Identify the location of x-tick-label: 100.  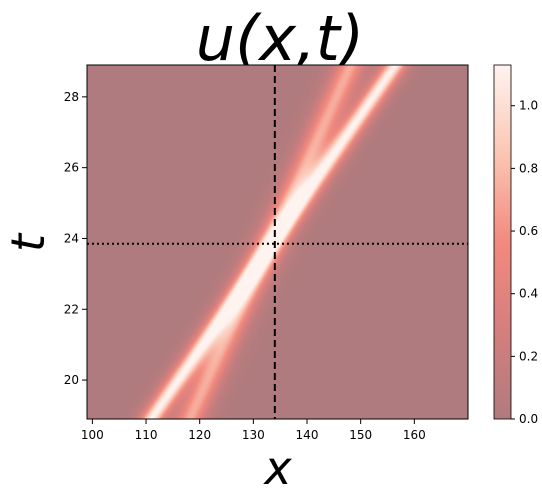
(92, 435).